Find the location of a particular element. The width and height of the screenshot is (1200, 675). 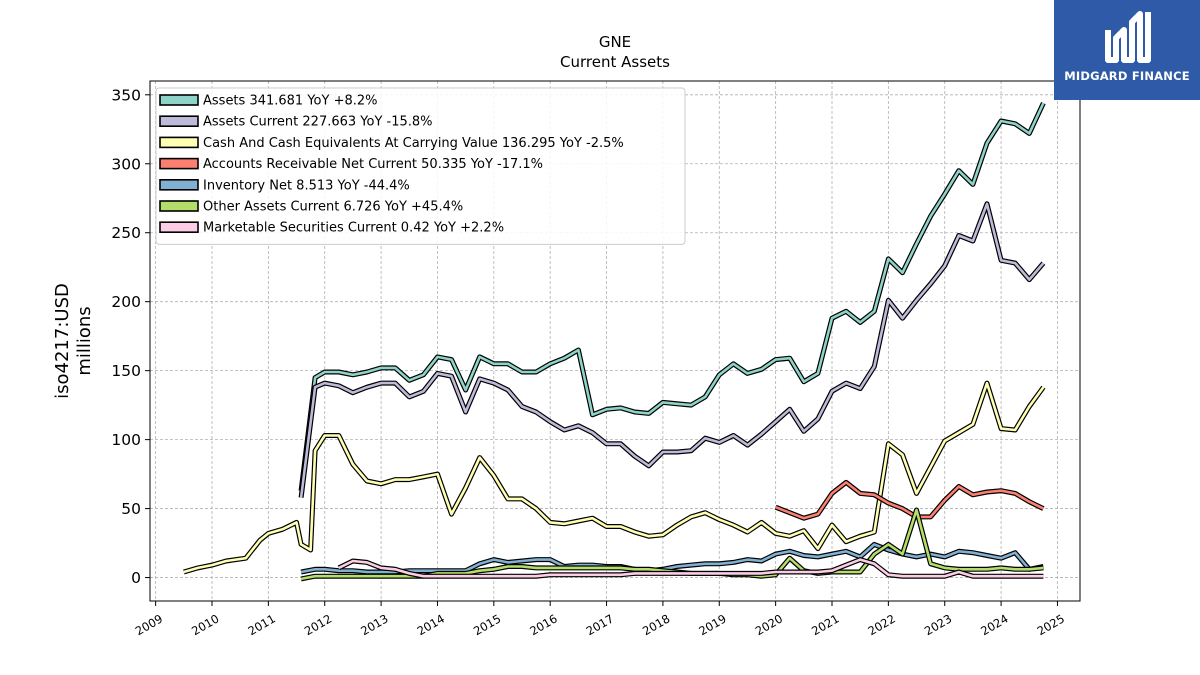

legend-box is located at coordinates (420, 166).